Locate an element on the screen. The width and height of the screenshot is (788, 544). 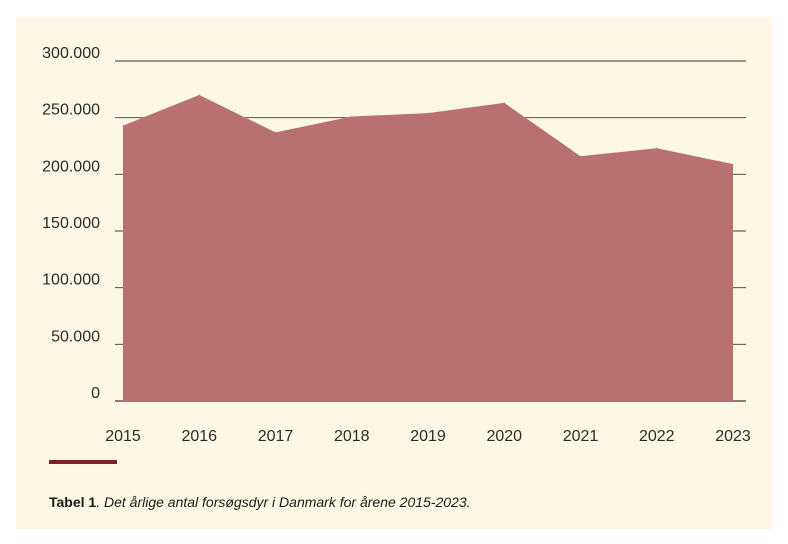
y-tick-label: 300.000 is located at coordinates (71, 53).